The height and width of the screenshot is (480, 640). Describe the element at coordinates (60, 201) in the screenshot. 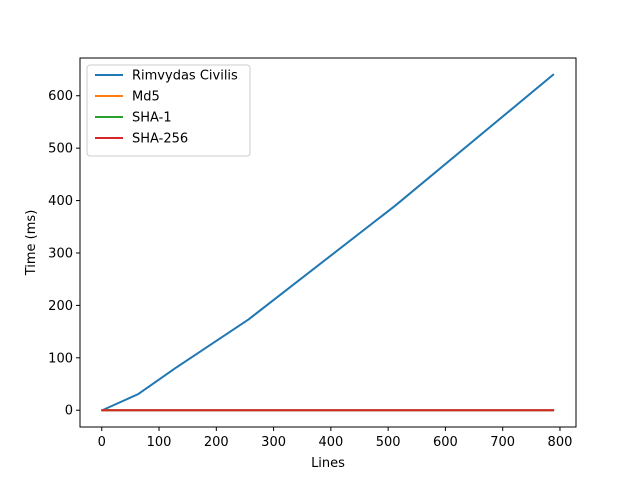

I see `y-tick-label: 400` at that location.